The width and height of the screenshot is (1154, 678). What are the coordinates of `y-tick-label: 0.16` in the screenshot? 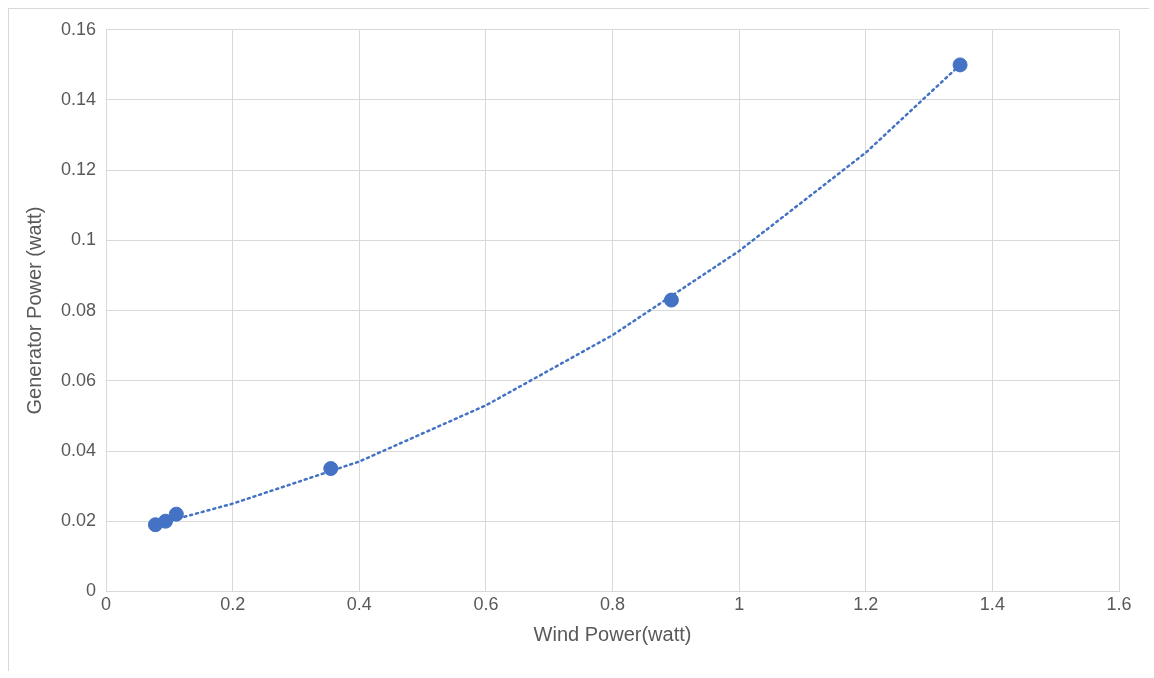 It's located at (78, 28).